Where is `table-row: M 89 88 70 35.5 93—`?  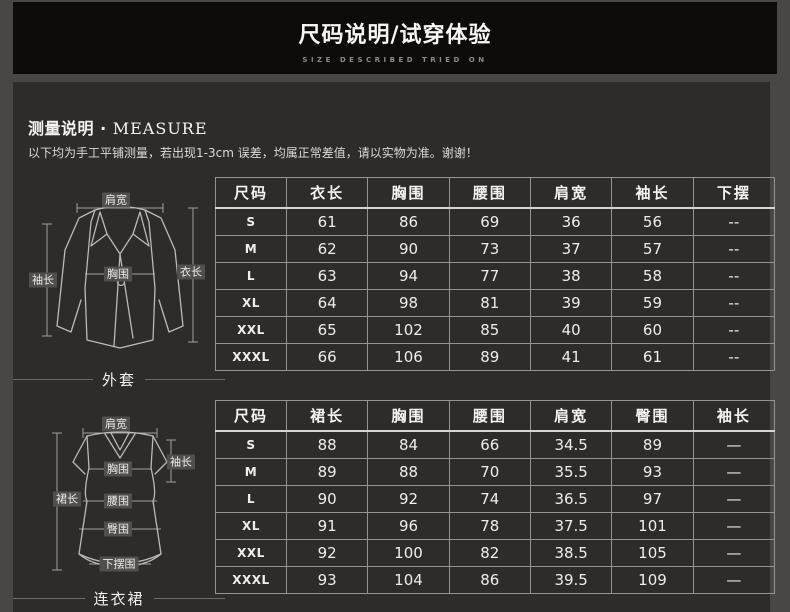 table-row: M 89 88 70 35.5 93— is located at coordinates (495, 472).